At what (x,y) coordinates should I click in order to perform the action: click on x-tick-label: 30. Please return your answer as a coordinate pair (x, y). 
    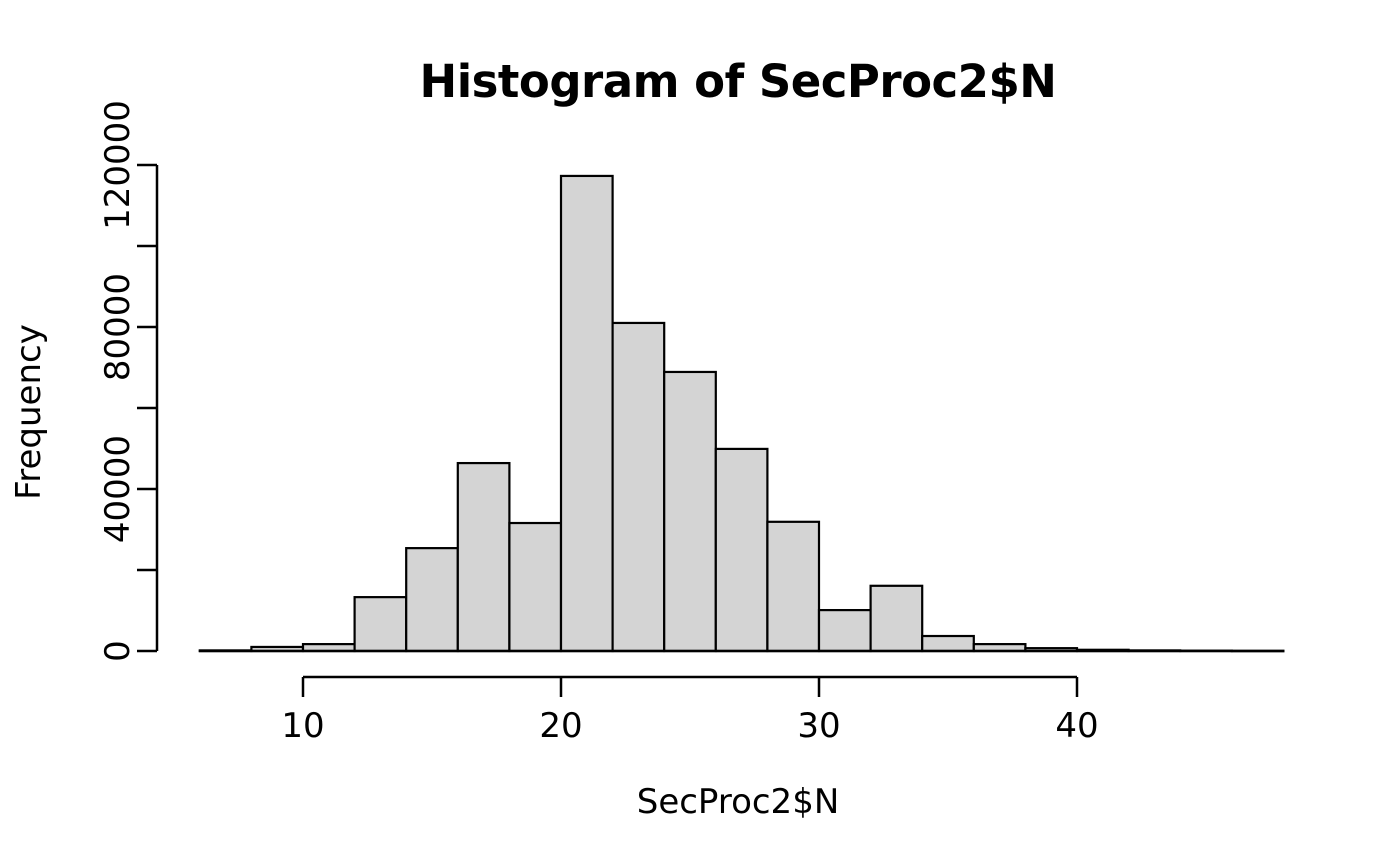
    Looking at the image, I should click on (818, 726).